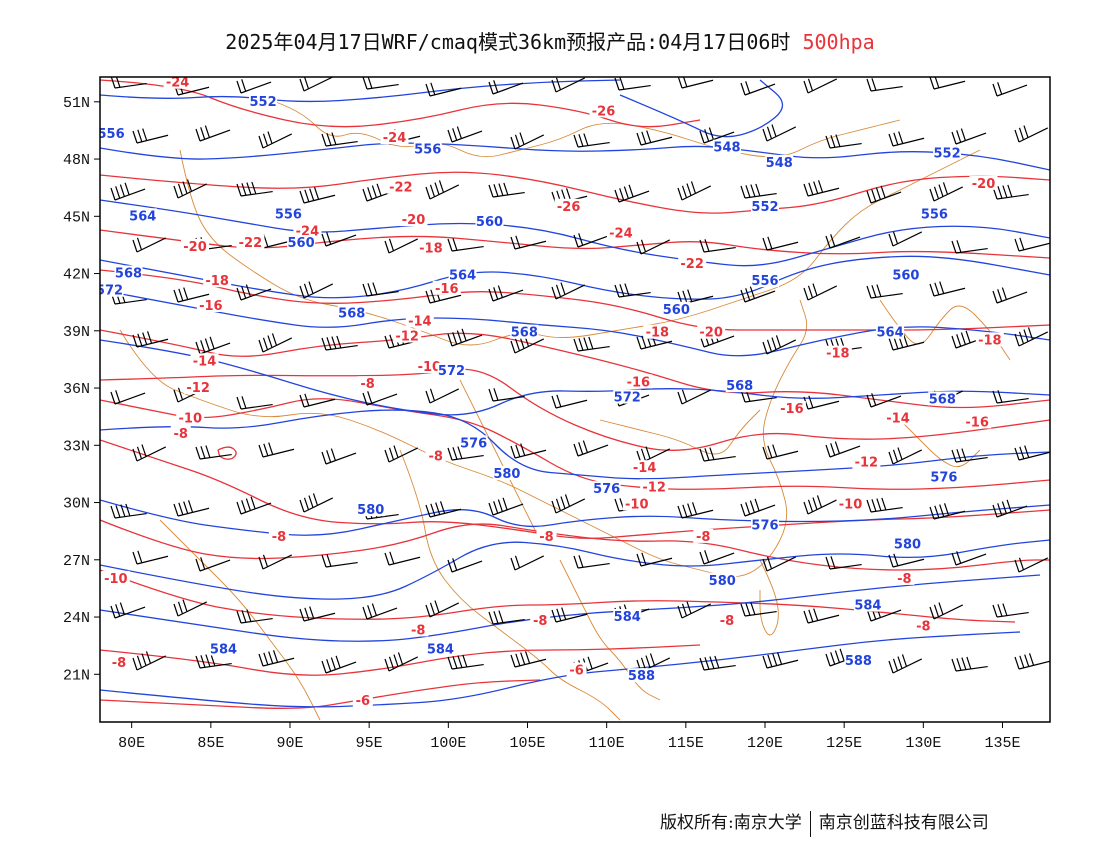  I want to click on temperature-label: -22, so click(251, 243).